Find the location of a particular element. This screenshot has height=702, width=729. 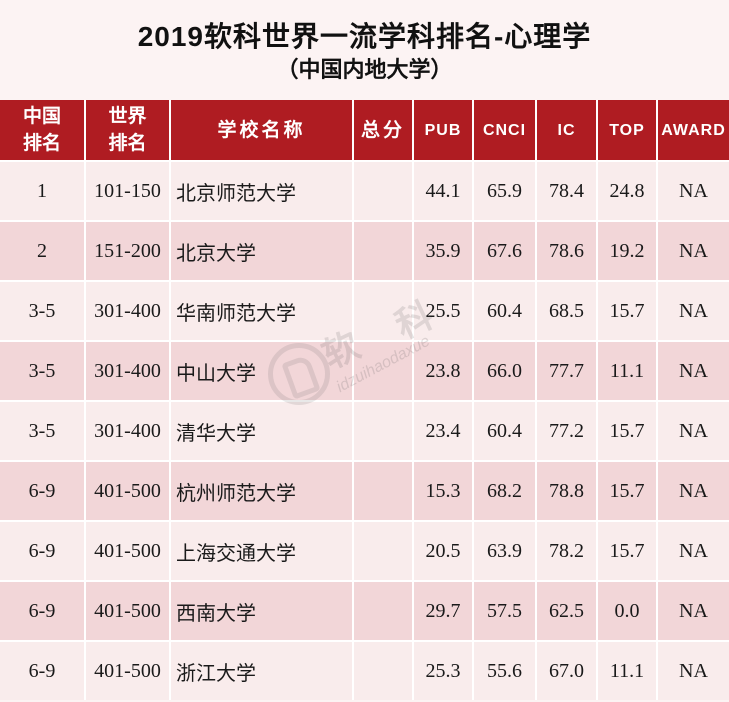

ic-cell: 77.7 is located at coordinates (566, 371).